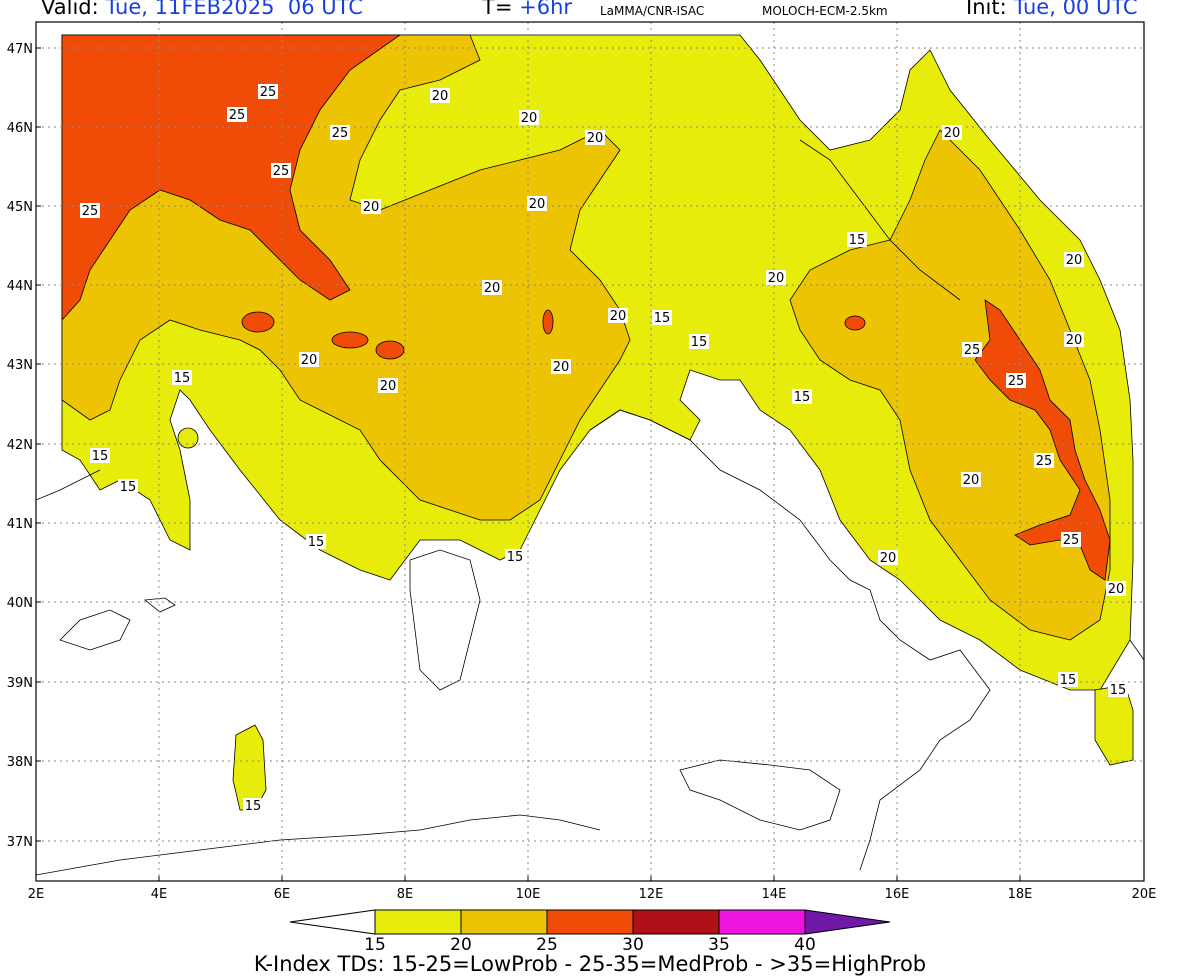  I want to click on coastline-greece, so click(1136, 650).